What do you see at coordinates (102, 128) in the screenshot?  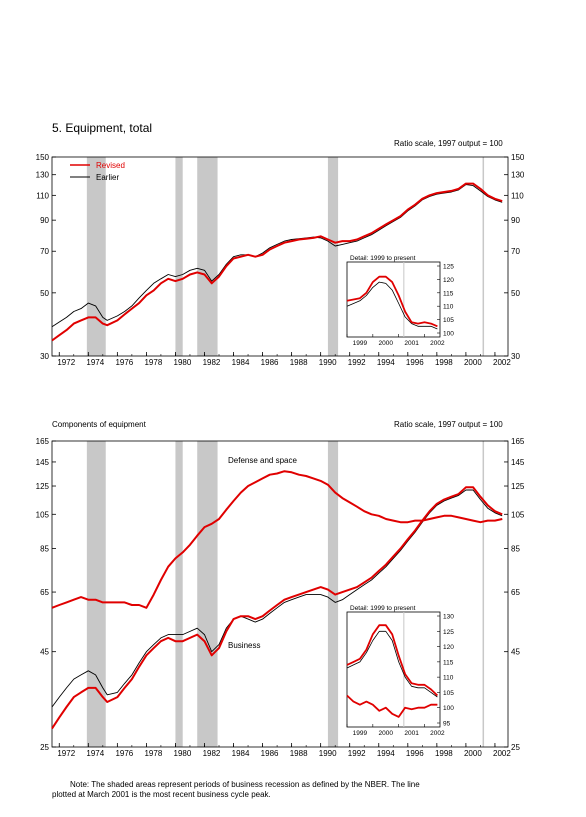 I see `page-title: 5. Equipment, total` at bounding box center [102, 128].